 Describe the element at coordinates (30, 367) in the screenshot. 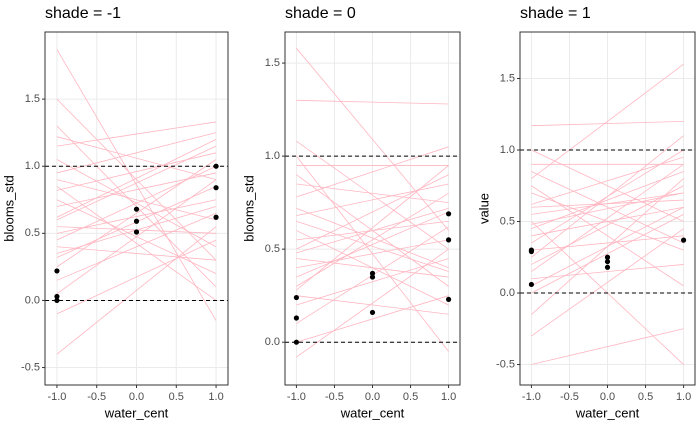

I see `y-tick-label: -0.5` at that location.